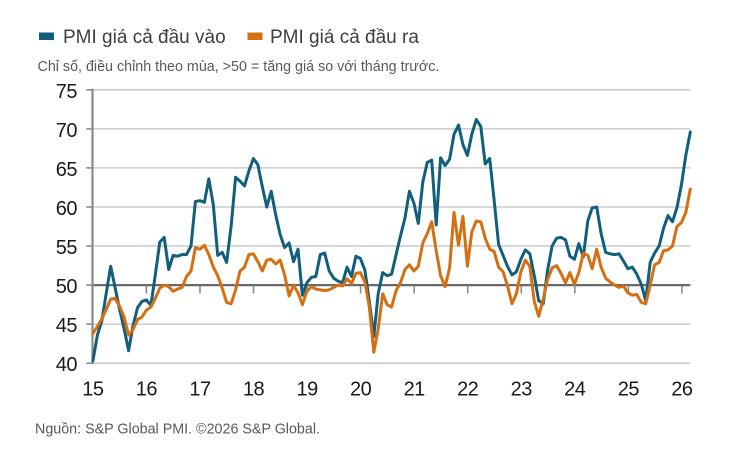 The height and width of the screenshot is (462, 752). Describe the element at coordinates (200, 390) in the screenshot. I see `svg-text: 17` at that location.